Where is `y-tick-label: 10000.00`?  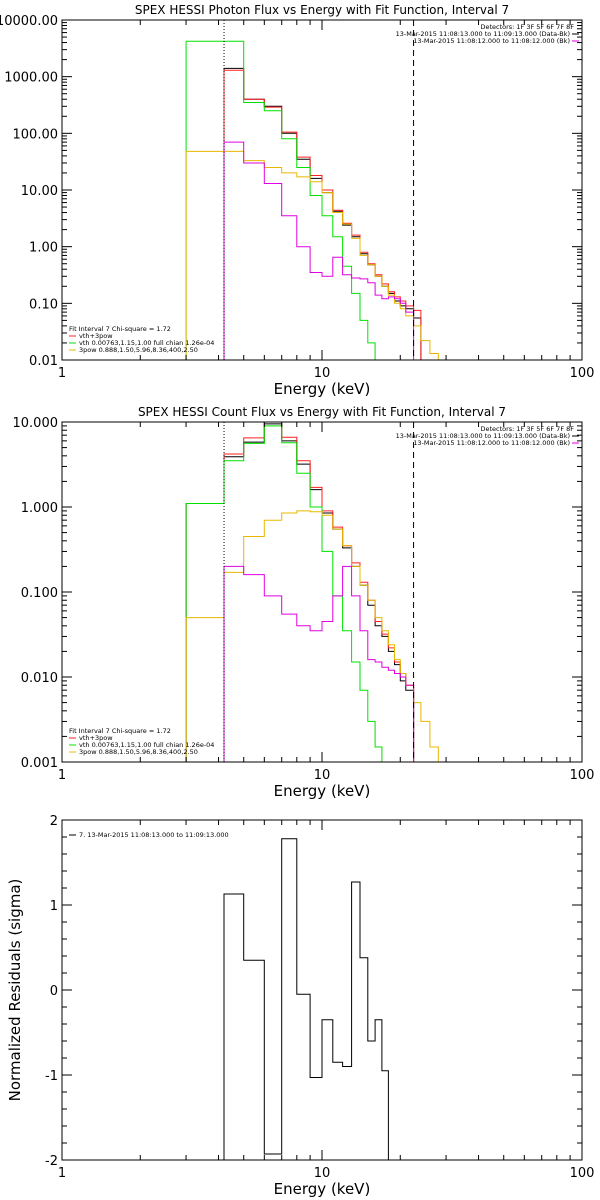
y-tick-label: 10000.00 is located at coordinates (29, 21).